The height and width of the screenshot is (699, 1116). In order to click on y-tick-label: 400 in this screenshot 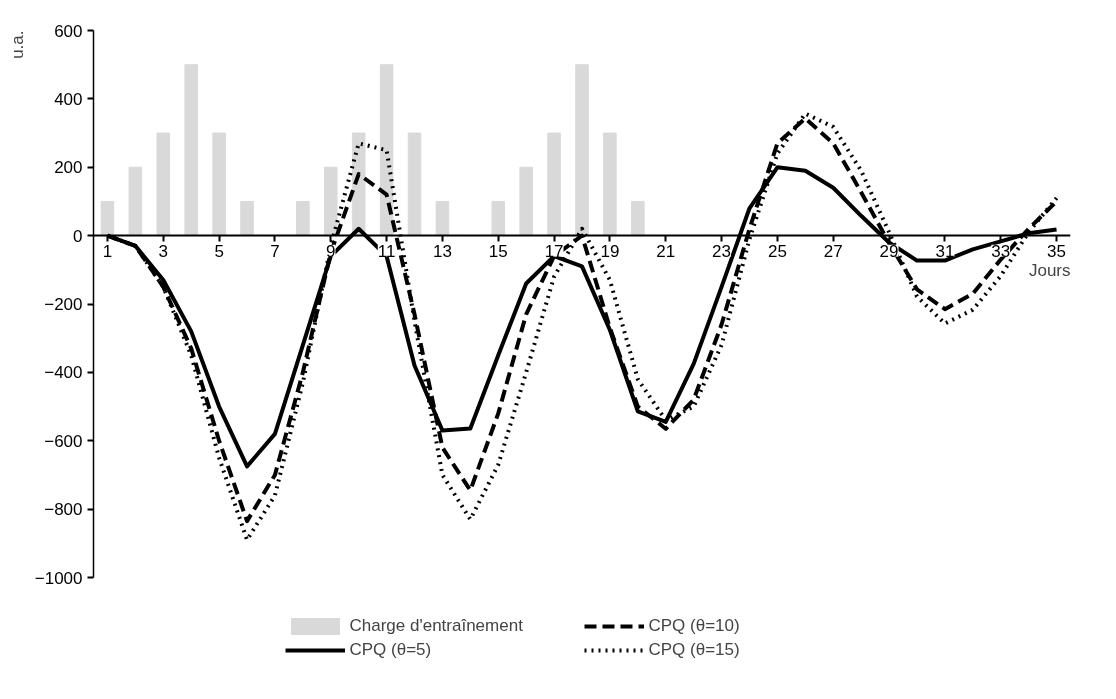, I will do `click(68, 99)`.